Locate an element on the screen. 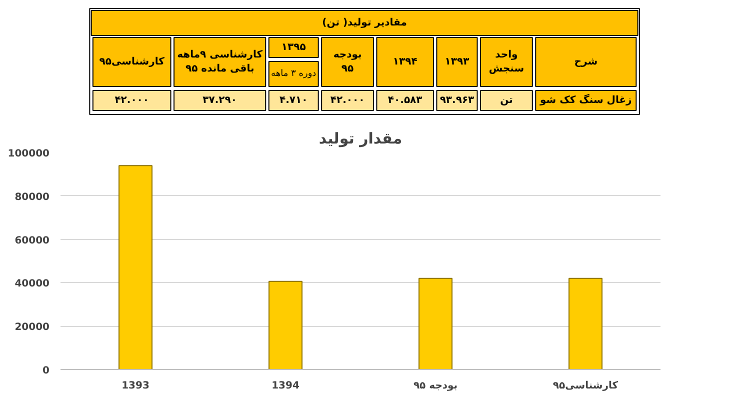 The width and height of the screenshot is (740, 394). text: ۴.۷۱۰ is located at coordinates (294, 100).